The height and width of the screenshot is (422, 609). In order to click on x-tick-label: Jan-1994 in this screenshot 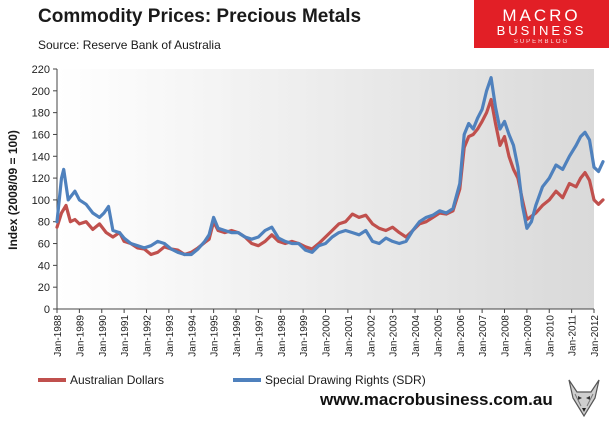, I will do `click(192, 336)`.